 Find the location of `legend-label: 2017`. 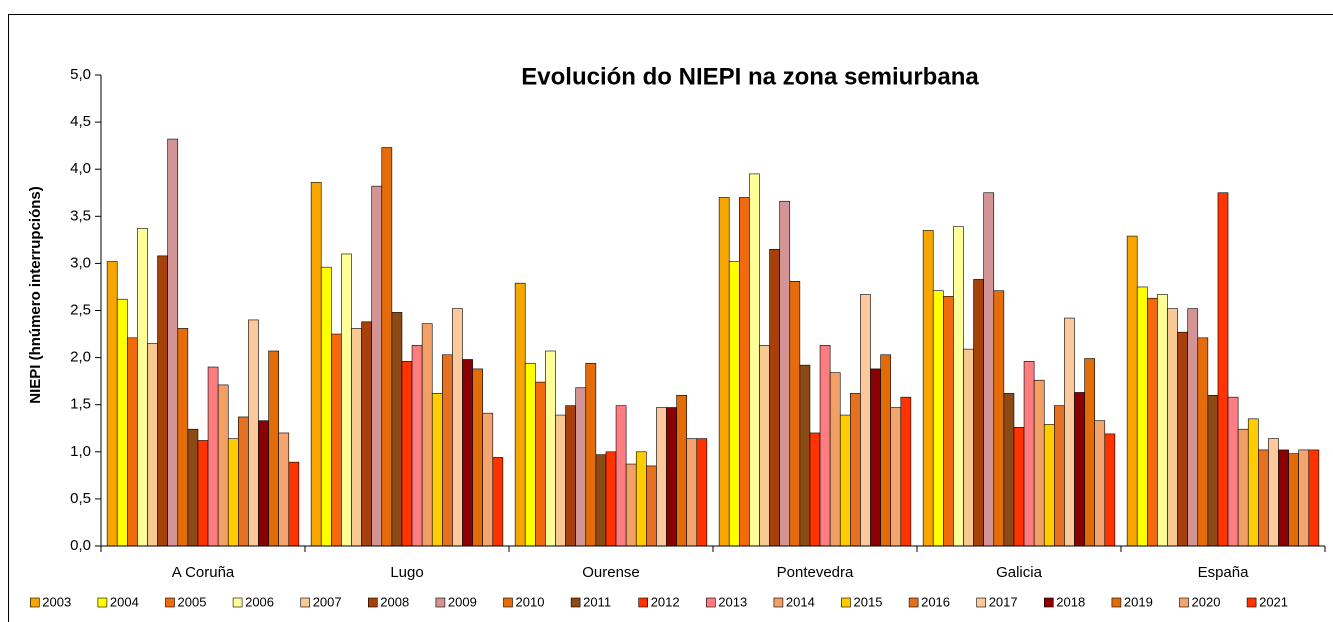

legend-label: 2017 is located at coordinates (1003, 601).